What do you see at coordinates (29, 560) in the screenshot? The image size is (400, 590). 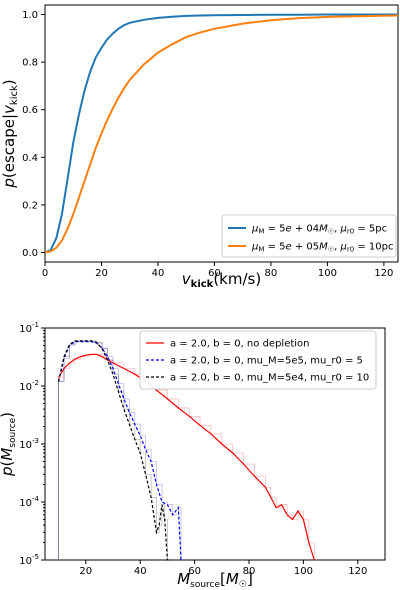 I see `y-tick-label: 10⁻⁵` at bounding box center [29, 560].